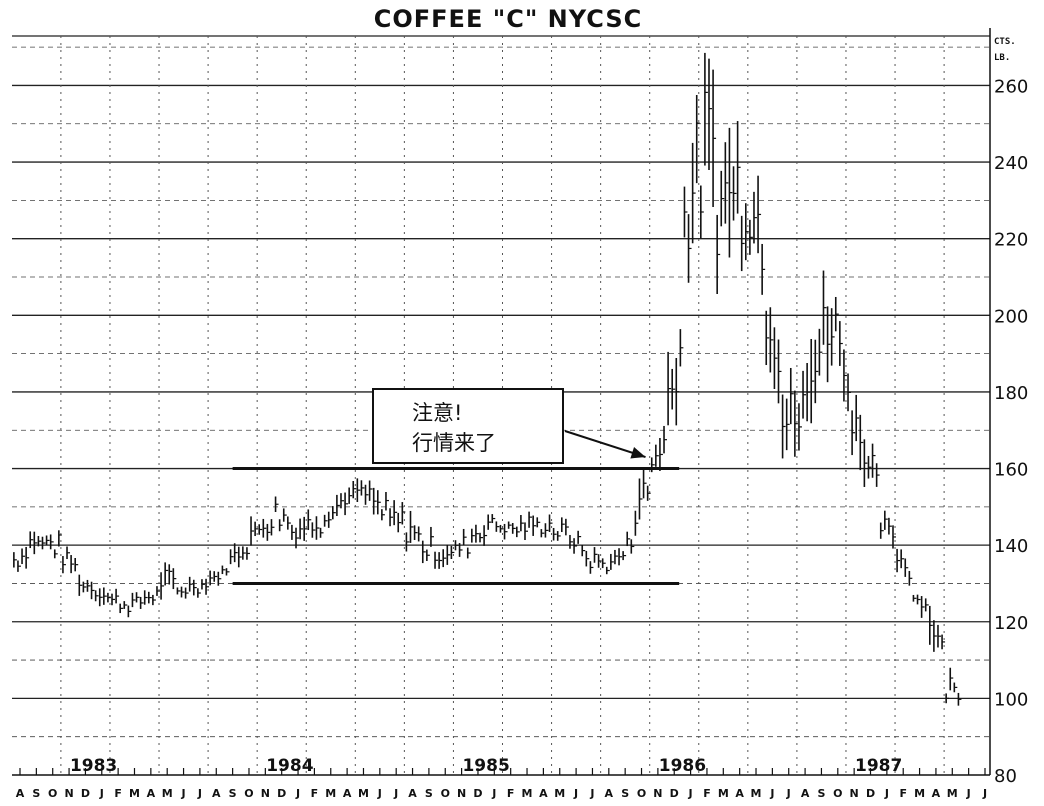 Image resolution: width=1044 pixels, height=806 pixels. What do you see at coordinates (936, 793) in the screenshot?
I see `x-month-label-56: A` at bounding box center [936, 793].